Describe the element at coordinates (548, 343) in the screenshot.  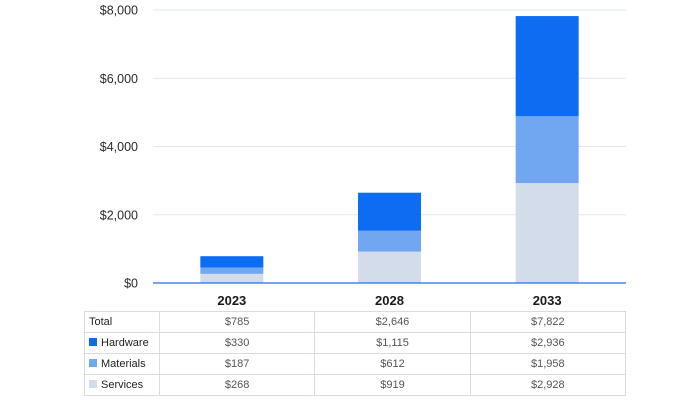
I see `cell-hardware-2033: $2,936` at that location.